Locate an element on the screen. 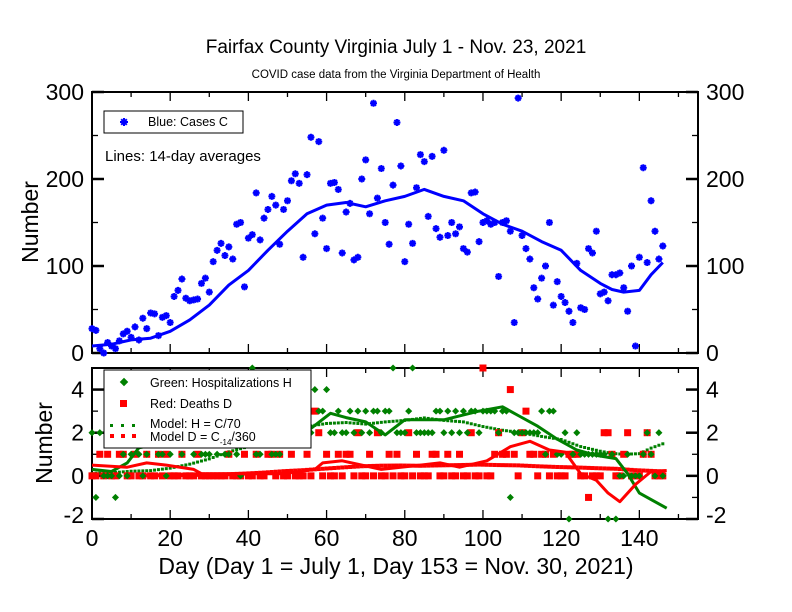 This screenshot has height=612, width=792. y-tick-label-right: 4 is located at coordinates (712, 390).